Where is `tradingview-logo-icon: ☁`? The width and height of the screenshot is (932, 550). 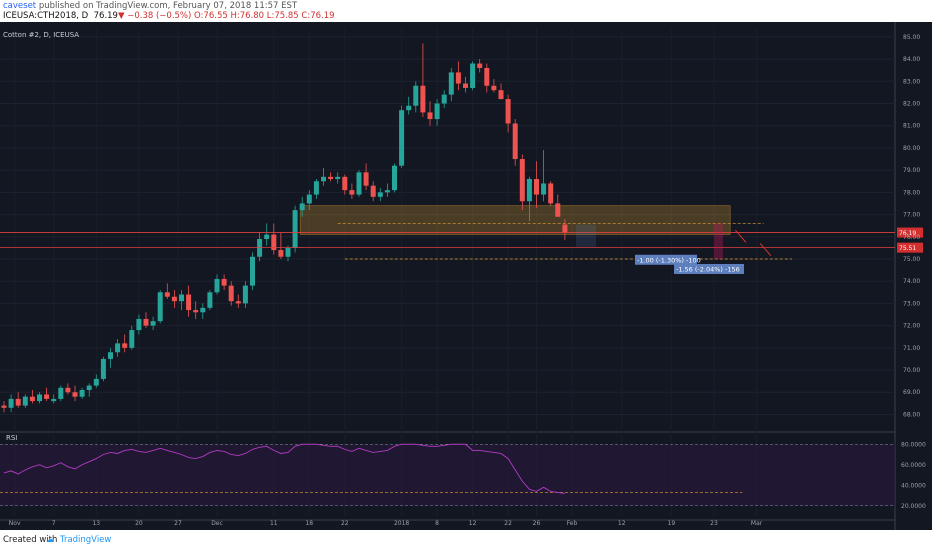
tradingview-logo-icon: ☁ is located at coordinates (50, 540).